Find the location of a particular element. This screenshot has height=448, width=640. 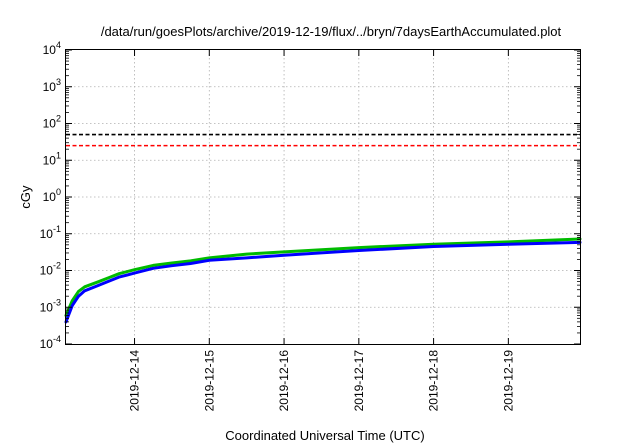

x-tick-label: 2019-12-18 is located at coordinates (434, 381).